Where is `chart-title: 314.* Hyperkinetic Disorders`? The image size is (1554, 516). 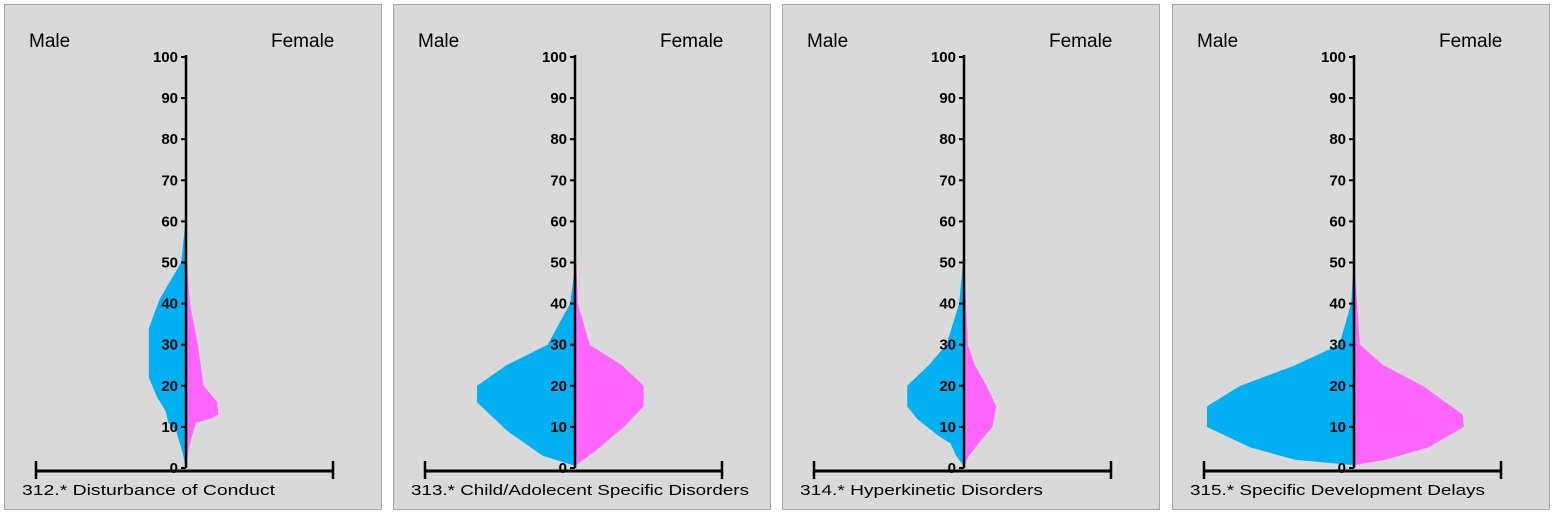
chart-title: 314.* Hyperkinetic Disorders is located at coordinates (921, 490).